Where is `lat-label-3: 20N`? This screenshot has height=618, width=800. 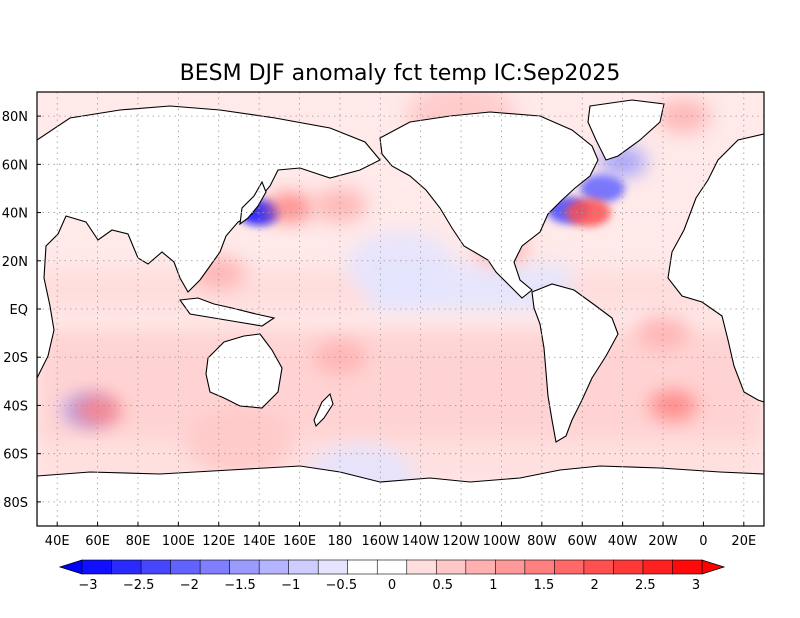
lat-label-3: 20N is located at coordinates (15, 262).